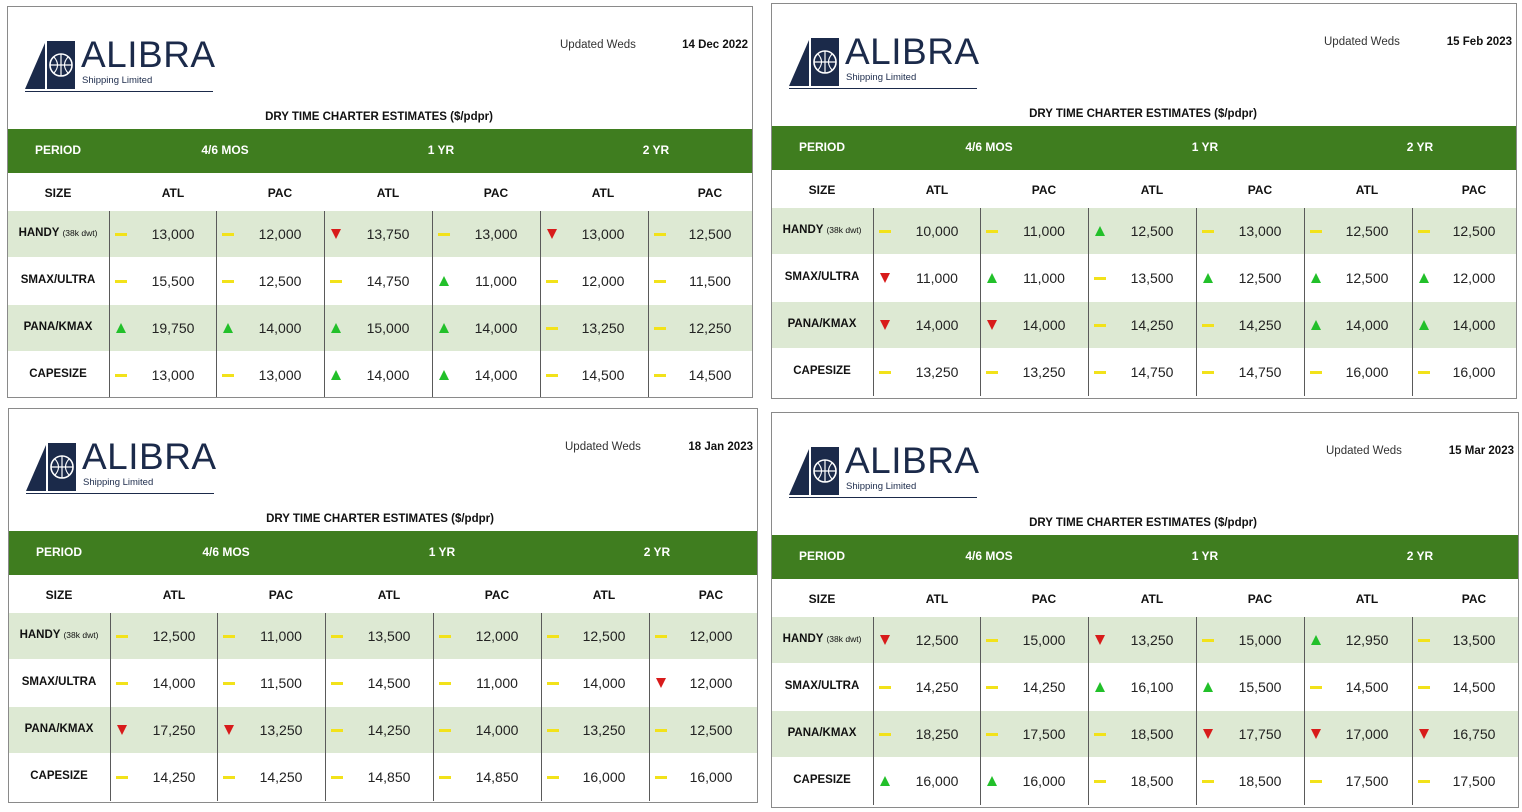 This screenshot has width=1522, height=812. I want to click on rate-value: 14,500, so click(1474, 687).